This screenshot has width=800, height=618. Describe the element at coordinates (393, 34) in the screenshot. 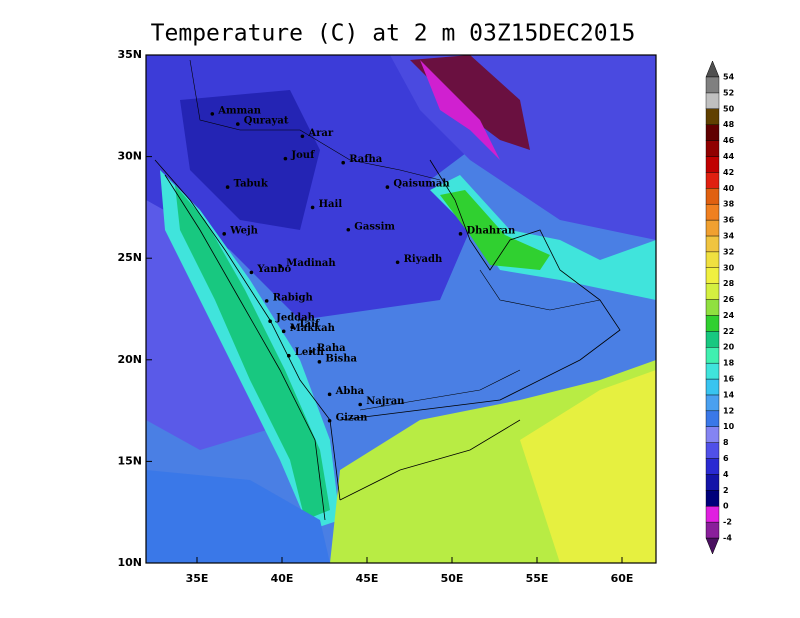

I see `title: Temperature (C) at 2 m 03Z15DEC2015` at that location.